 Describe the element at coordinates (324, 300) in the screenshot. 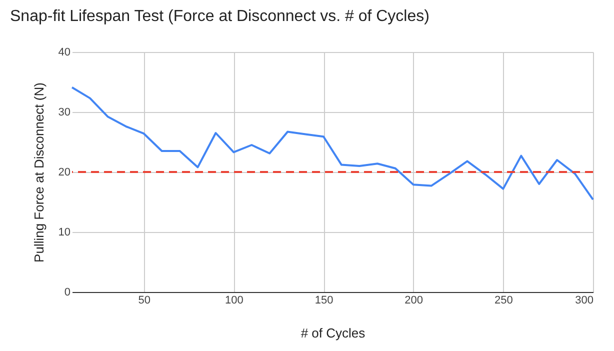

I see `x-tick-label: 150` at that location.